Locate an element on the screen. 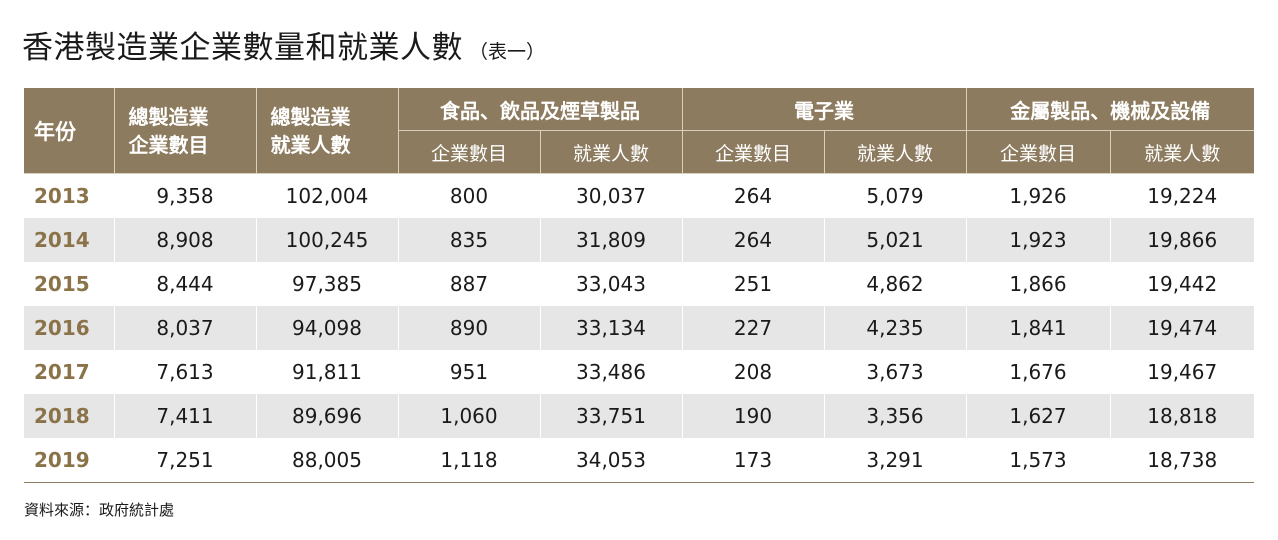 The height and width of the screenshot is (540, 1278). value-cell: 7,251 is located at coordinates (185, 460).